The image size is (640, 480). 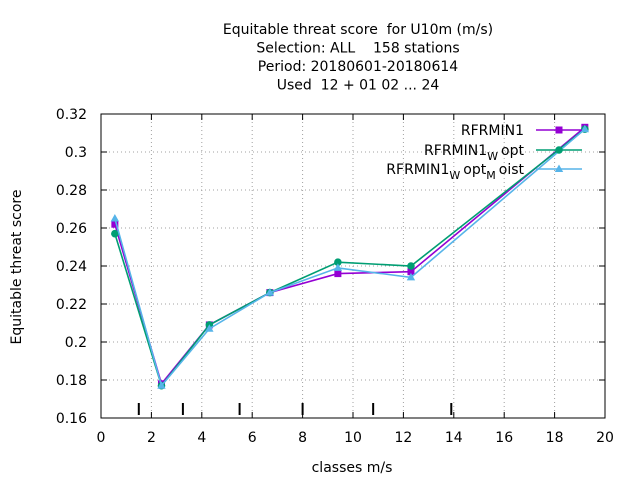 What do you see at coordinates (474, 153) in the screenshot?
I see `legend-label: RFRMIN1W opt` at bounding box center [474, 153].